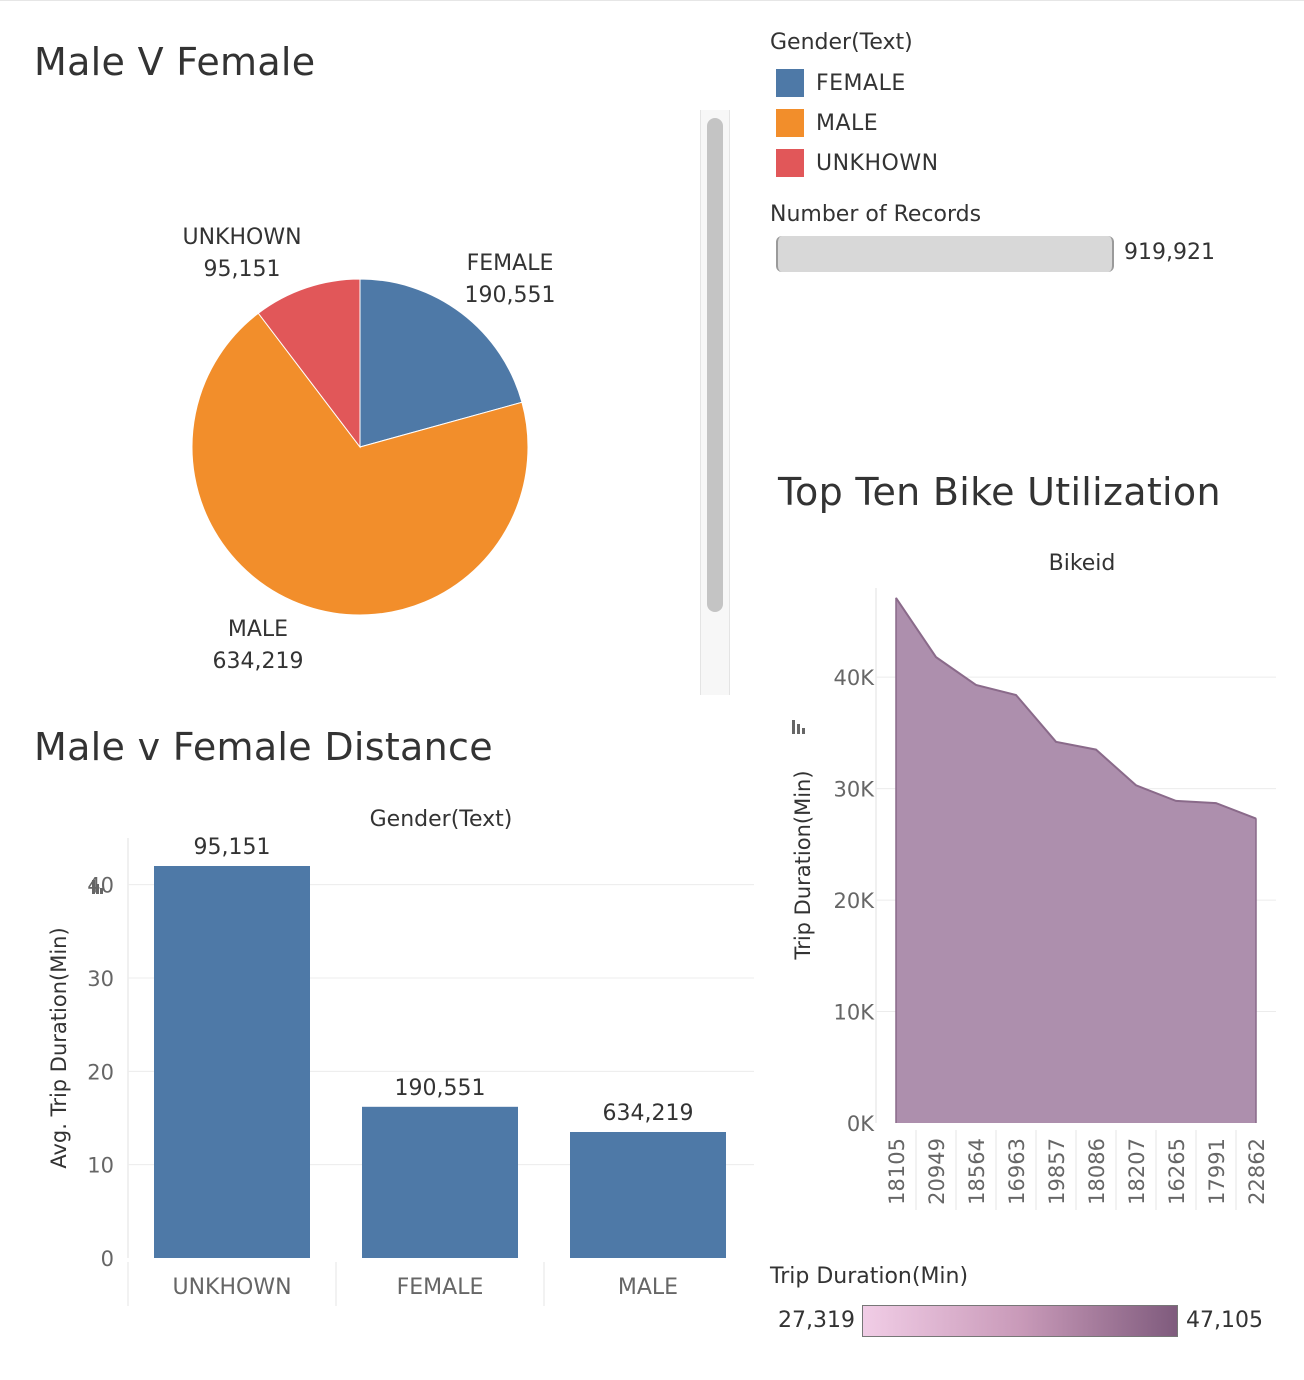 The width and height of the screenshot is (1304, 1380). I want to click on bar-y-tick-label: 40, so click(100, 886).